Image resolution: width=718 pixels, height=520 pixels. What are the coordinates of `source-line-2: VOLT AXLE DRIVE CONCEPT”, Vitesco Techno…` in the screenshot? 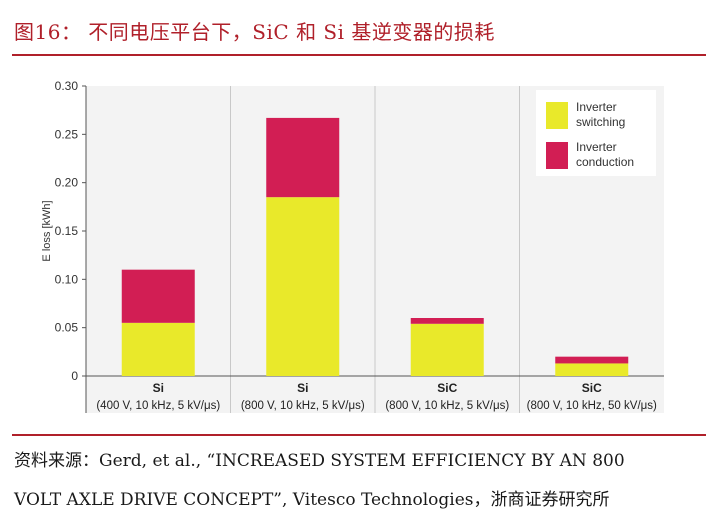 It's located at (312, 500).